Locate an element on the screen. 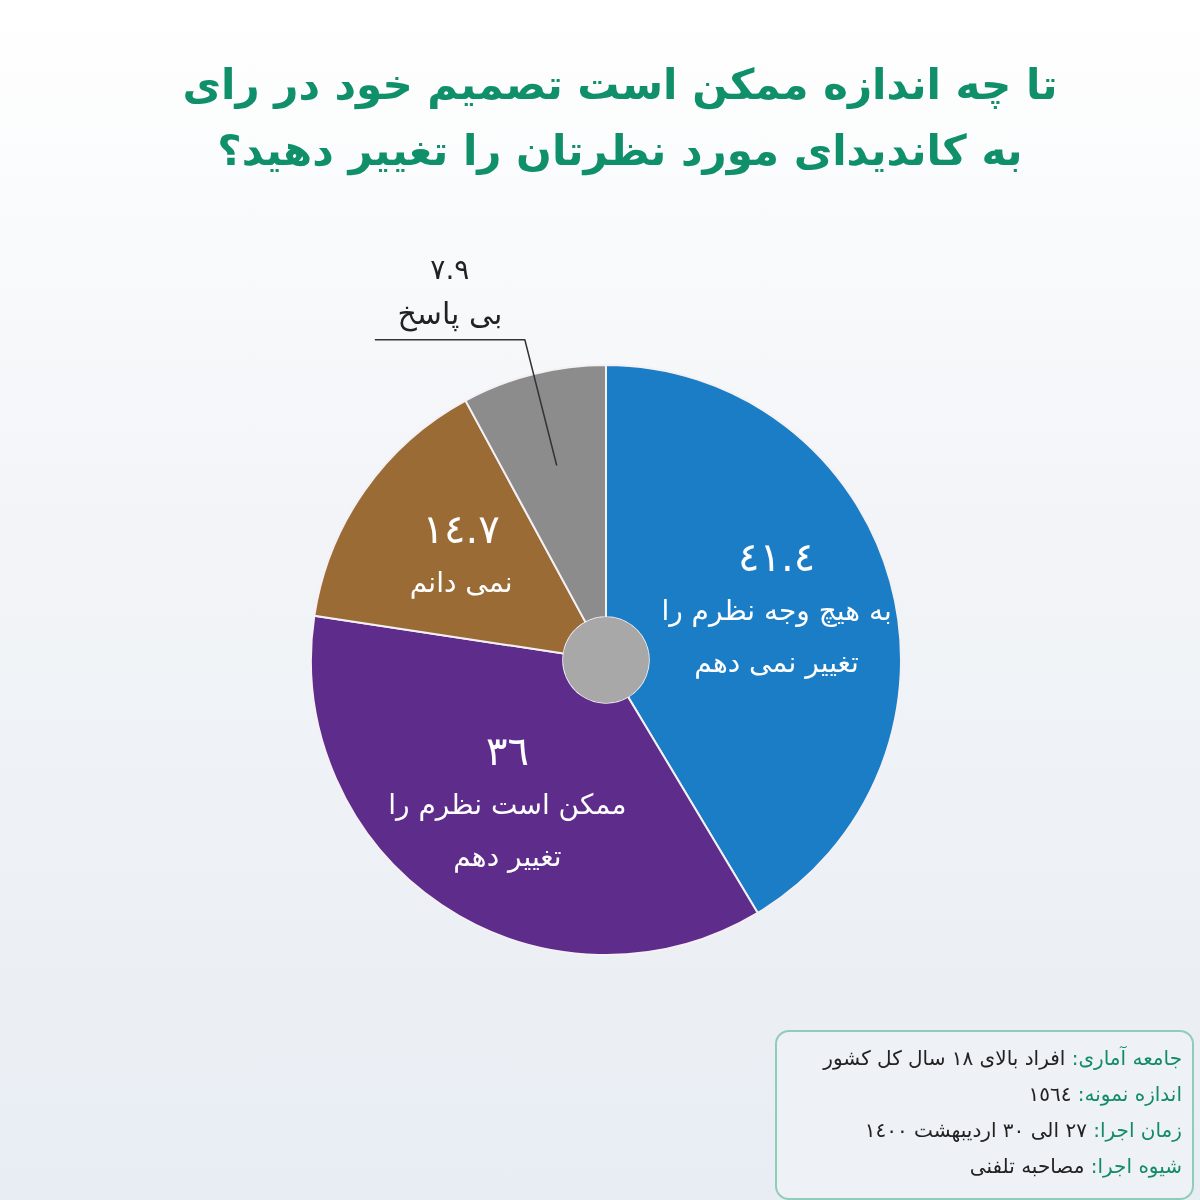 The image size is (1200, 1200). data-label: ١٤.٧ is located at coordinates (461, 528).